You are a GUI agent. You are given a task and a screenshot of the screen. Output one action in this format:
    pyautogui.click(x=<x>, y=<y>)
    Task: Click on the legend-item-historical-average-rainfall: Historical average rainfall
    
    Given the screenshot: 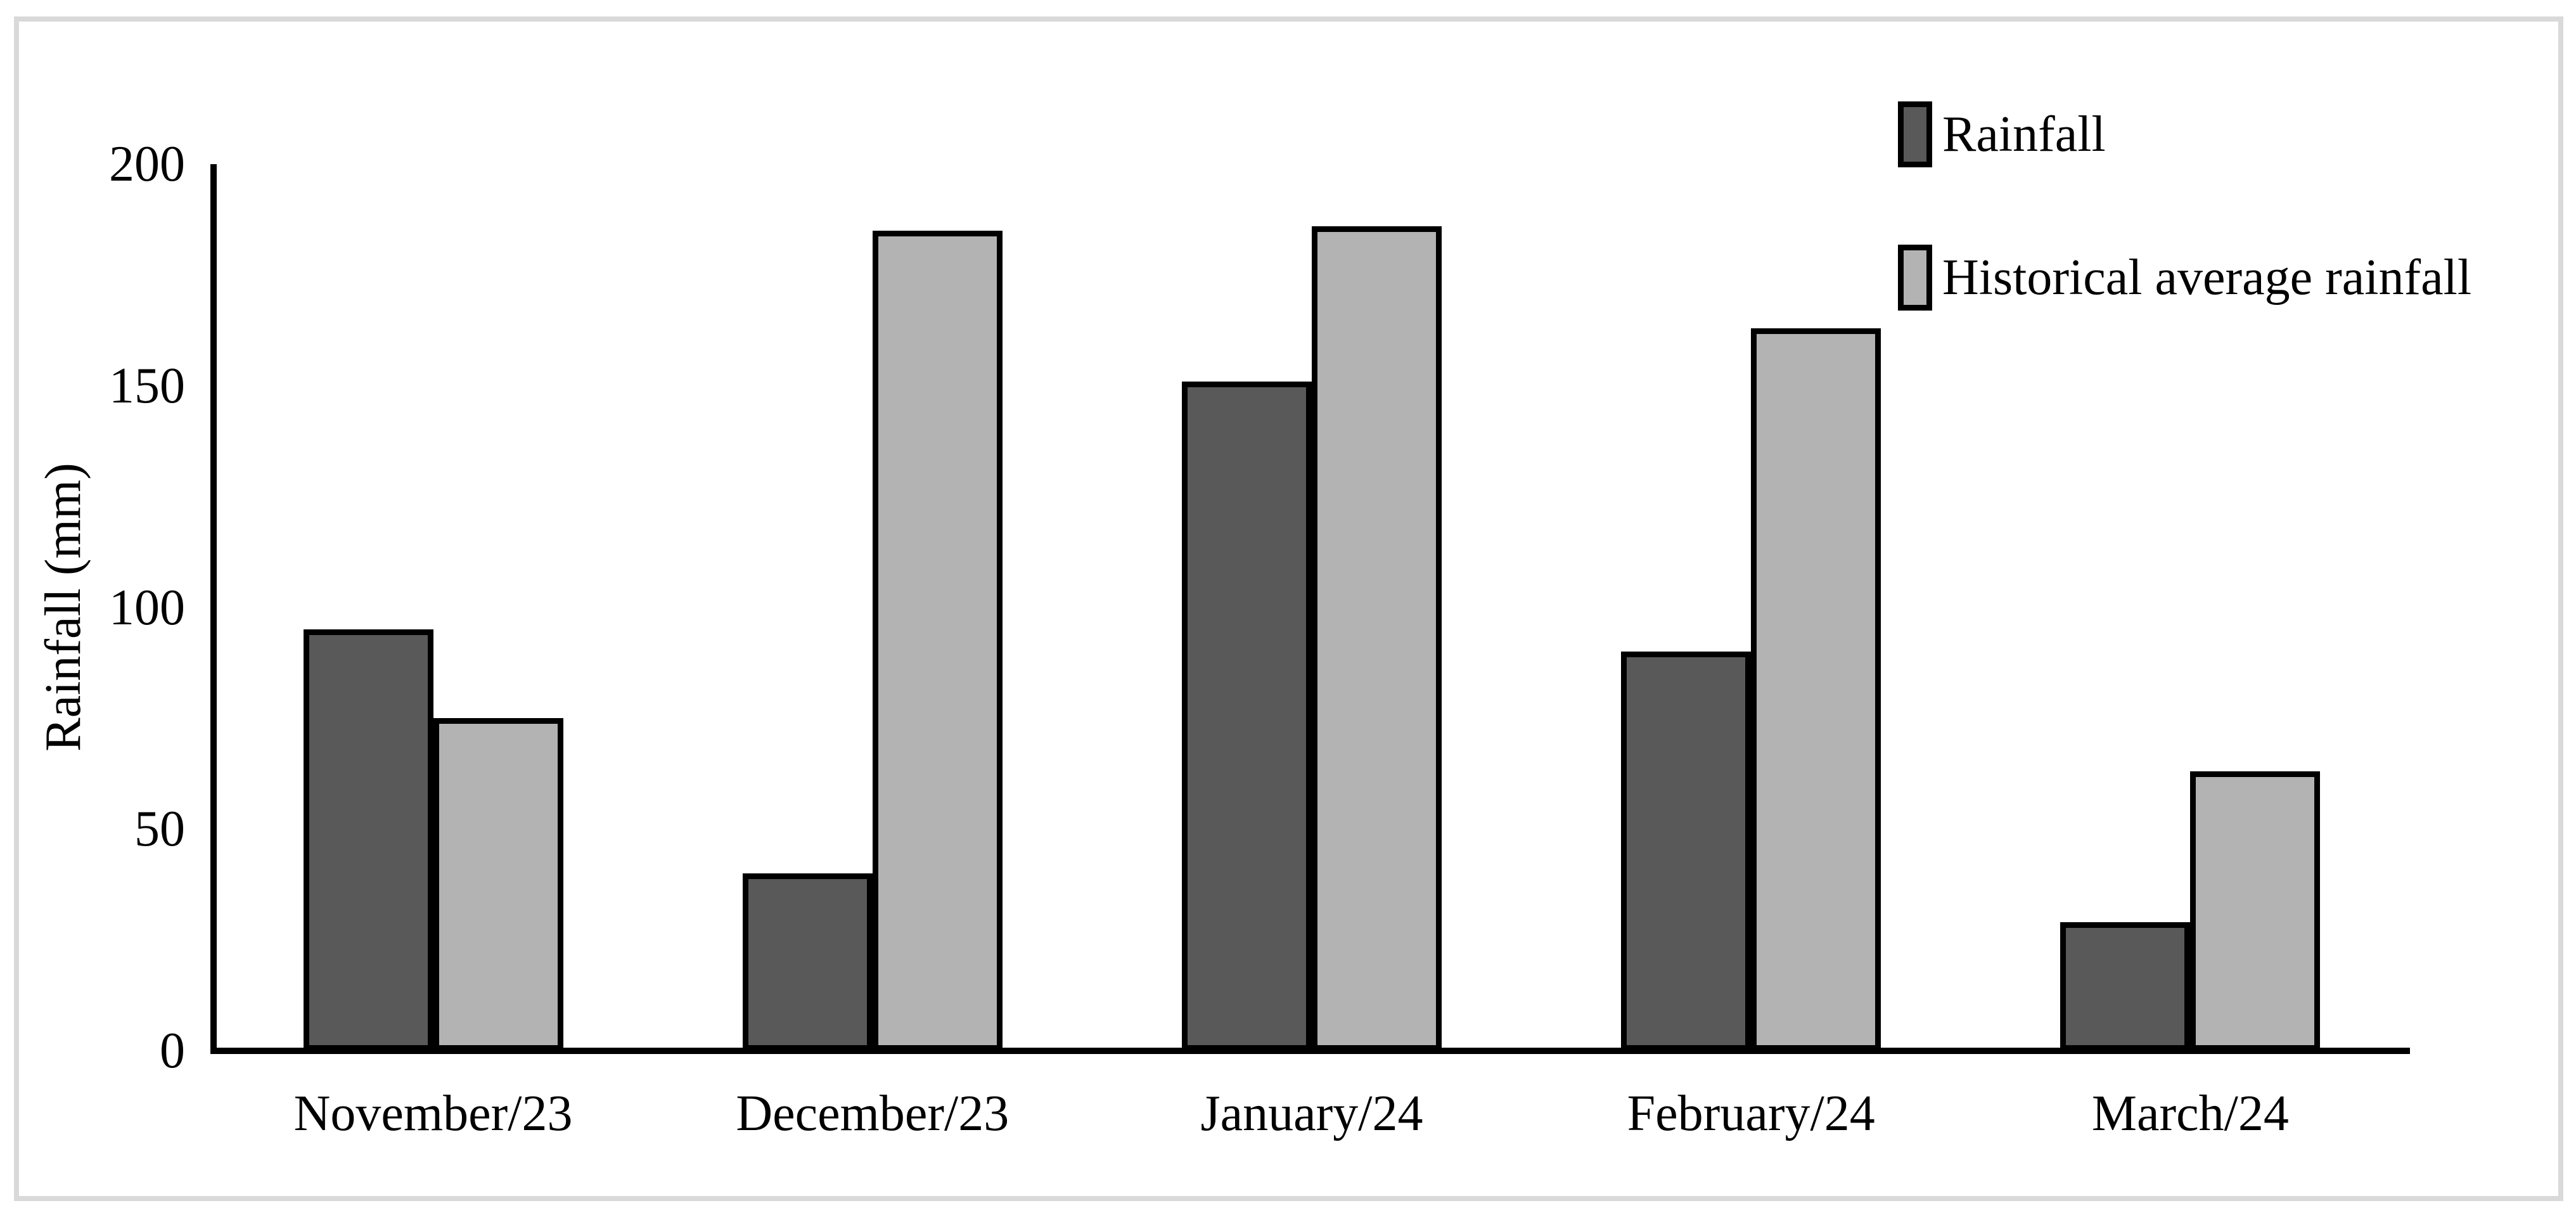 What is the action you would take?
    pyautogui.click(x=2184, y=278)
    